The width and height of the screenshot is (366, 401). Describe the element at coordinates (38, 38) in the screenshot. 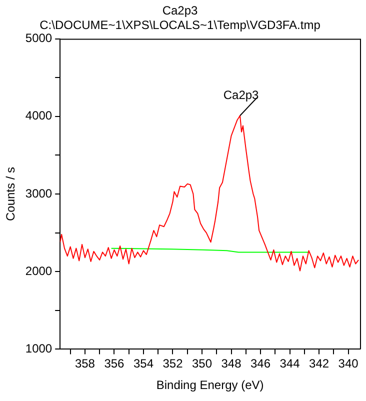

I see `y-tick-label: 5000` at that location.